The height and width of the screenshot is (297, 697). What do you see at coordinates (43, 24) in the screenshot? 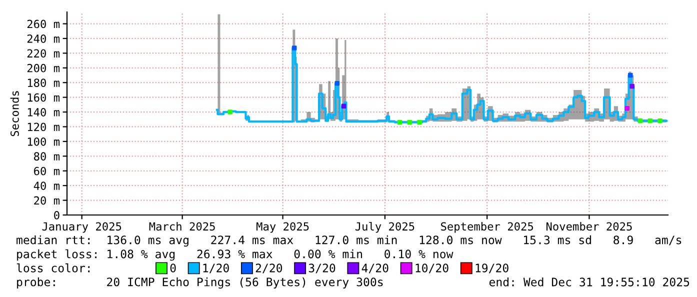
I see `y-tick-label: 260 m` at bounding box center [43, 24].